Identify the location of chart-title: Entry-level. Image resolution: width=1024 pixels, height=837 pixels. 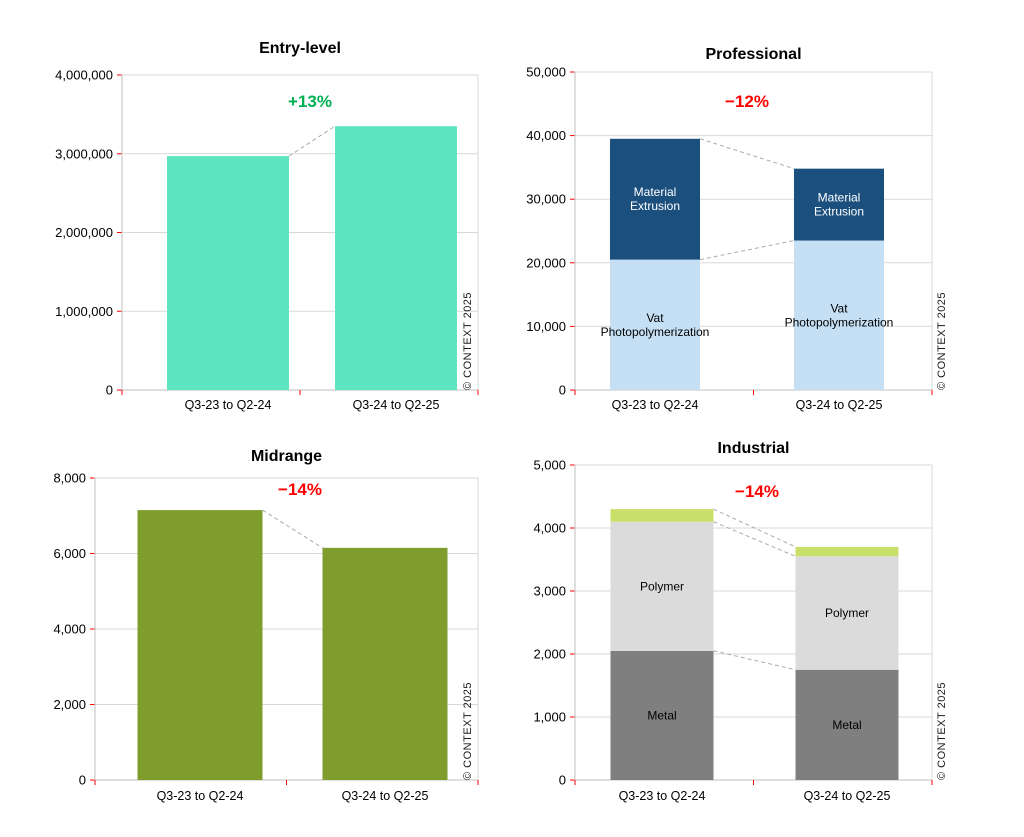
(300, 48).